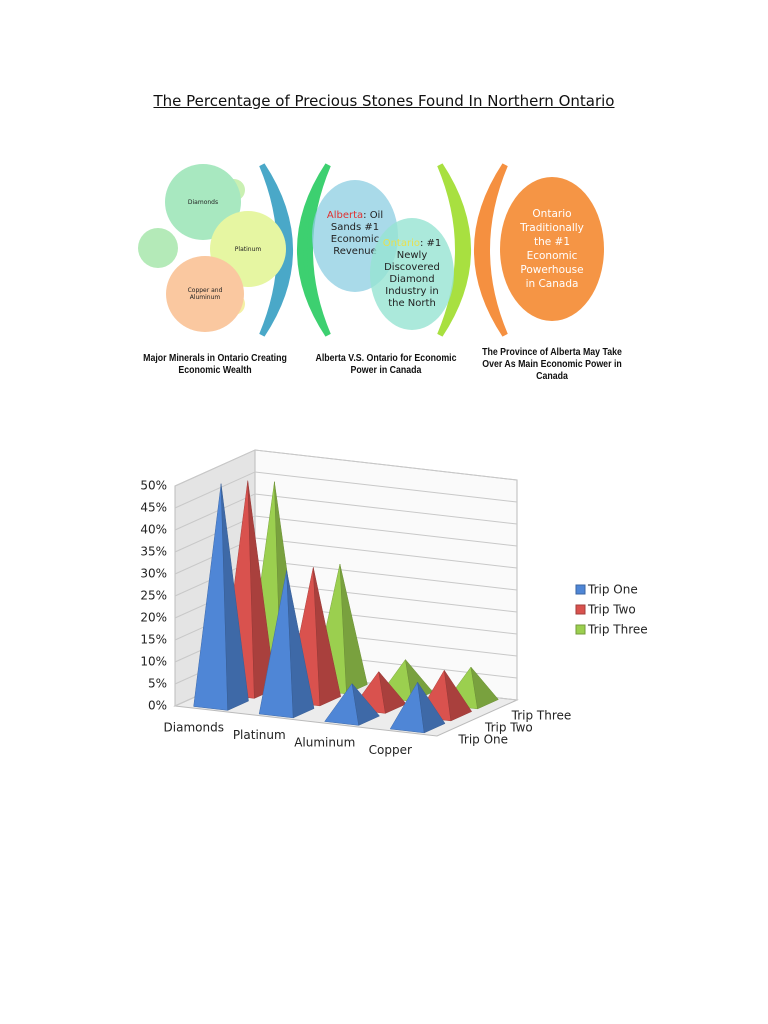 The height and width of the screenshot is (1024, 768). Describe the element at coordinates (153, 640) in the screenshot. I see `y-tick-label: 15%` at that location.